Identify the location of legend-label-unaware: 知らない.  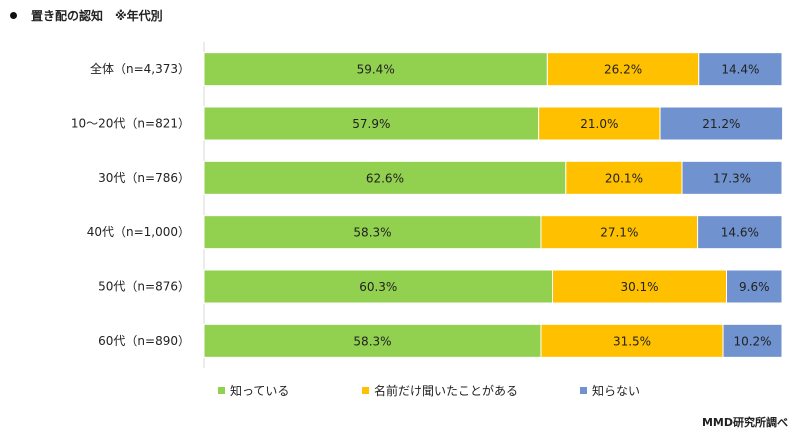
(616, 391).